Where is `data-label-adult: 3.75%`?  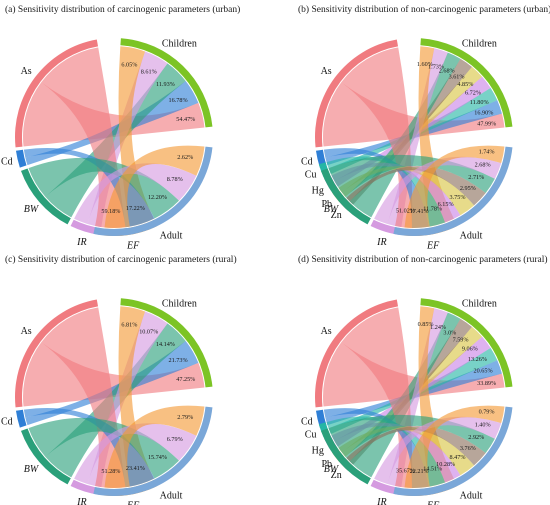
data-label-adult: 3.75% is located at coordinates (458, 197).